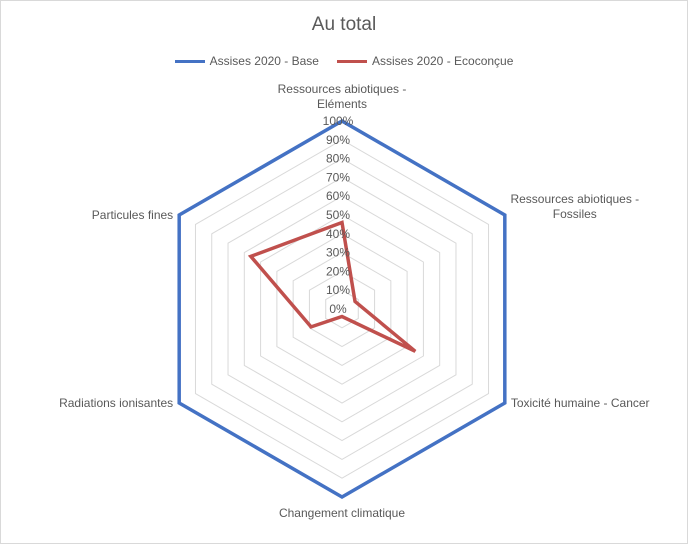 The height and width of the screenshot is (544, 688). Describe the element at coordinates (342, 513) in the screenshot. I see `axis-label: Changement climatique` at that location.